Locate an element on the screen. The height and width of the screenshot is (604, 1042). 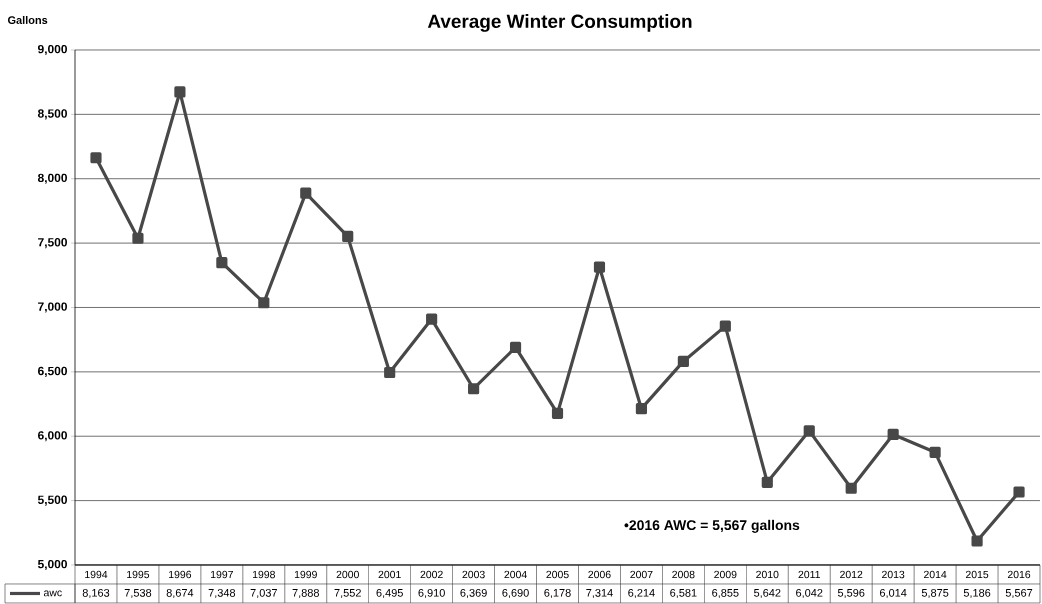
y-tick-label: 9,000 is located at coordinates (52, 50).